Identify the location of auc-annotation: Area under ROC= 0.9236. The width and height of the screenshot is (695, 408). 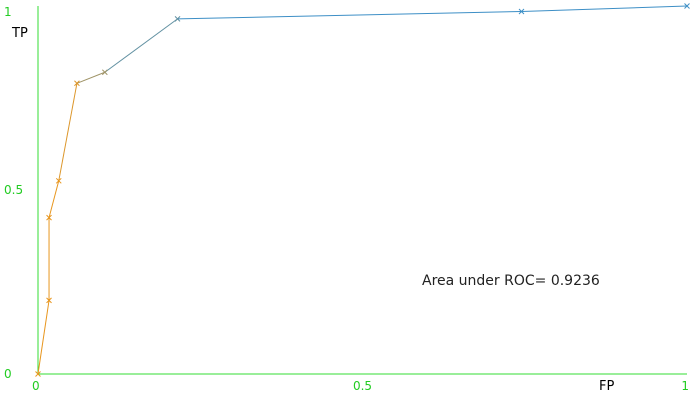
(511, 281).